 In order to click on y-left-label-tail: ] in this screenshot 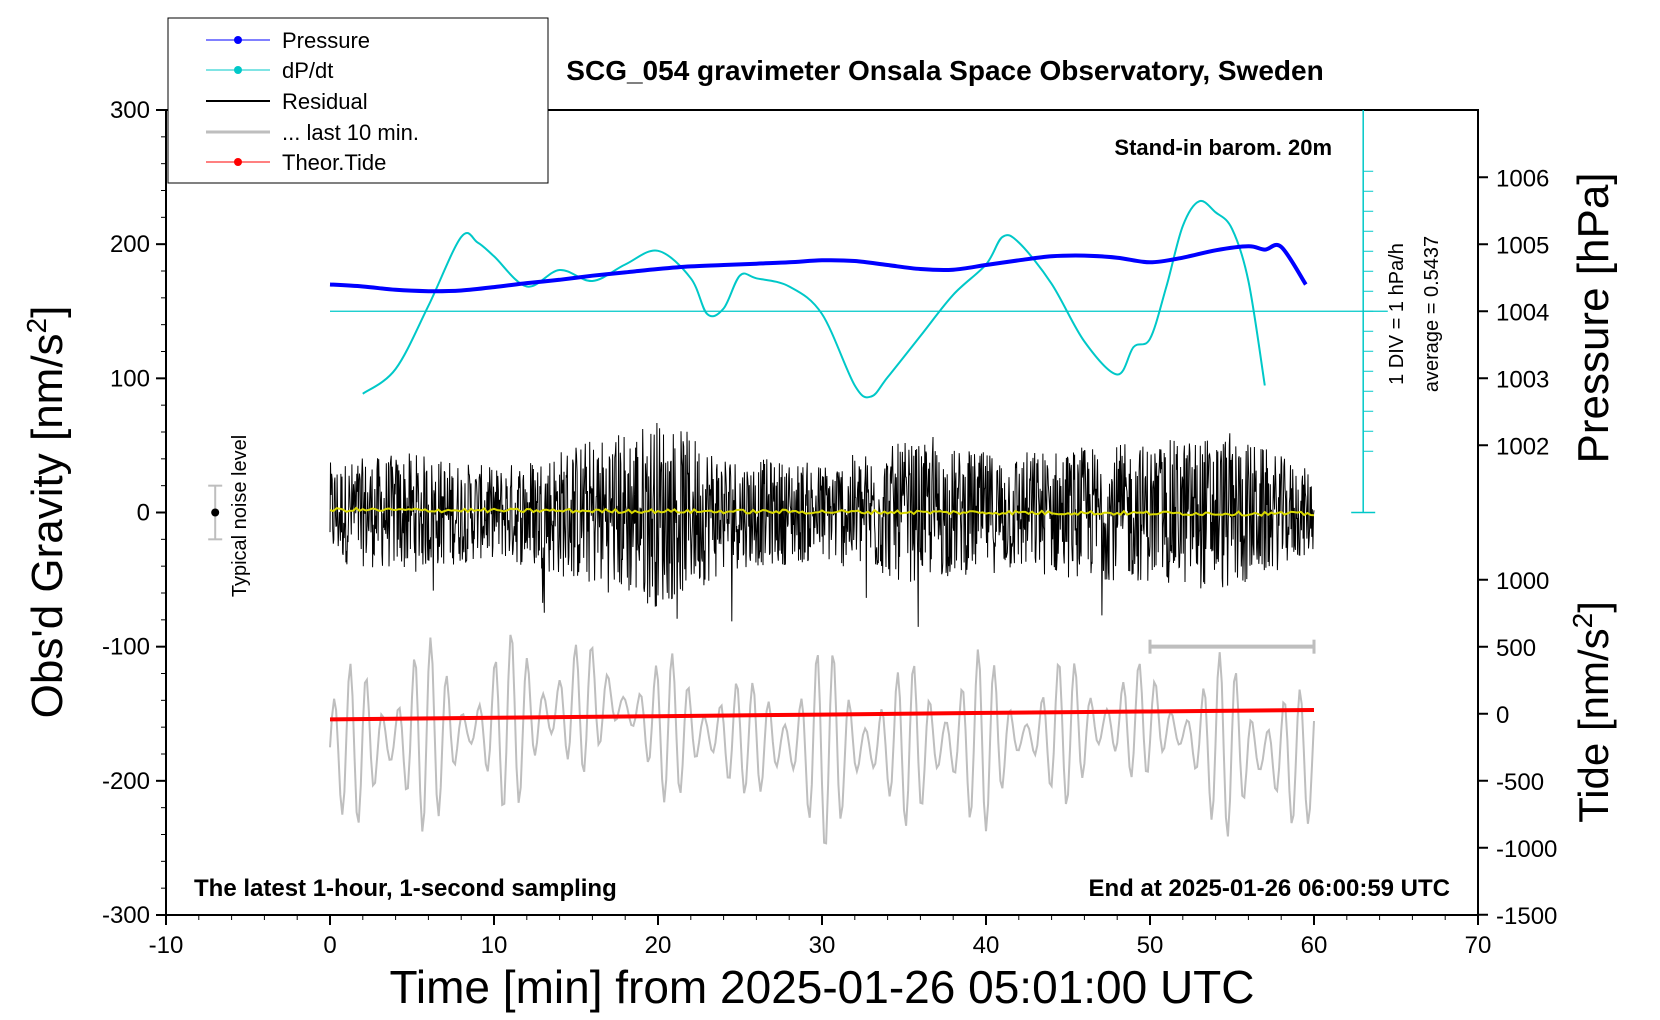, I will do `click(47, 312)`.